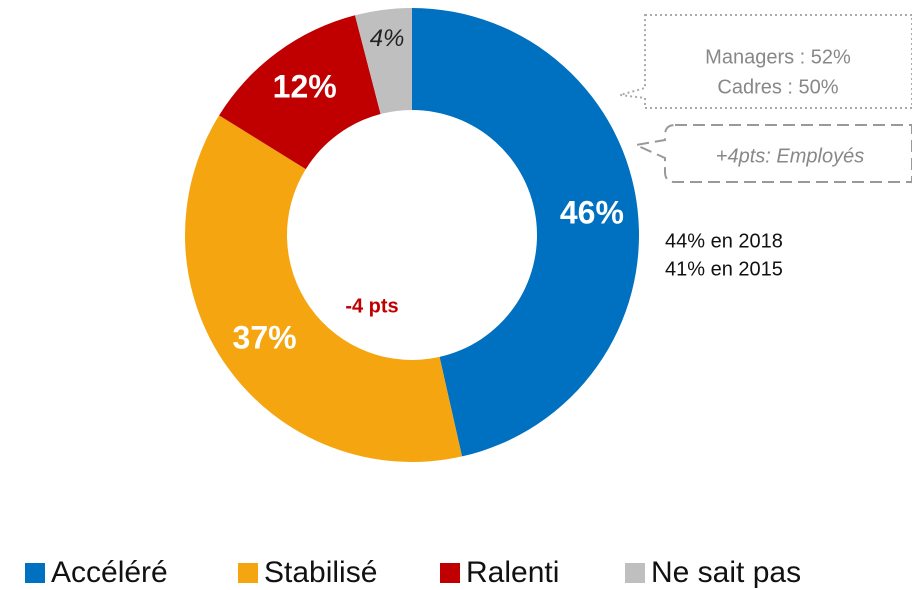 The height and width of the screenshot is (590, 912). I want to click on legend-label: Ne sait pas, so click(726, 572).